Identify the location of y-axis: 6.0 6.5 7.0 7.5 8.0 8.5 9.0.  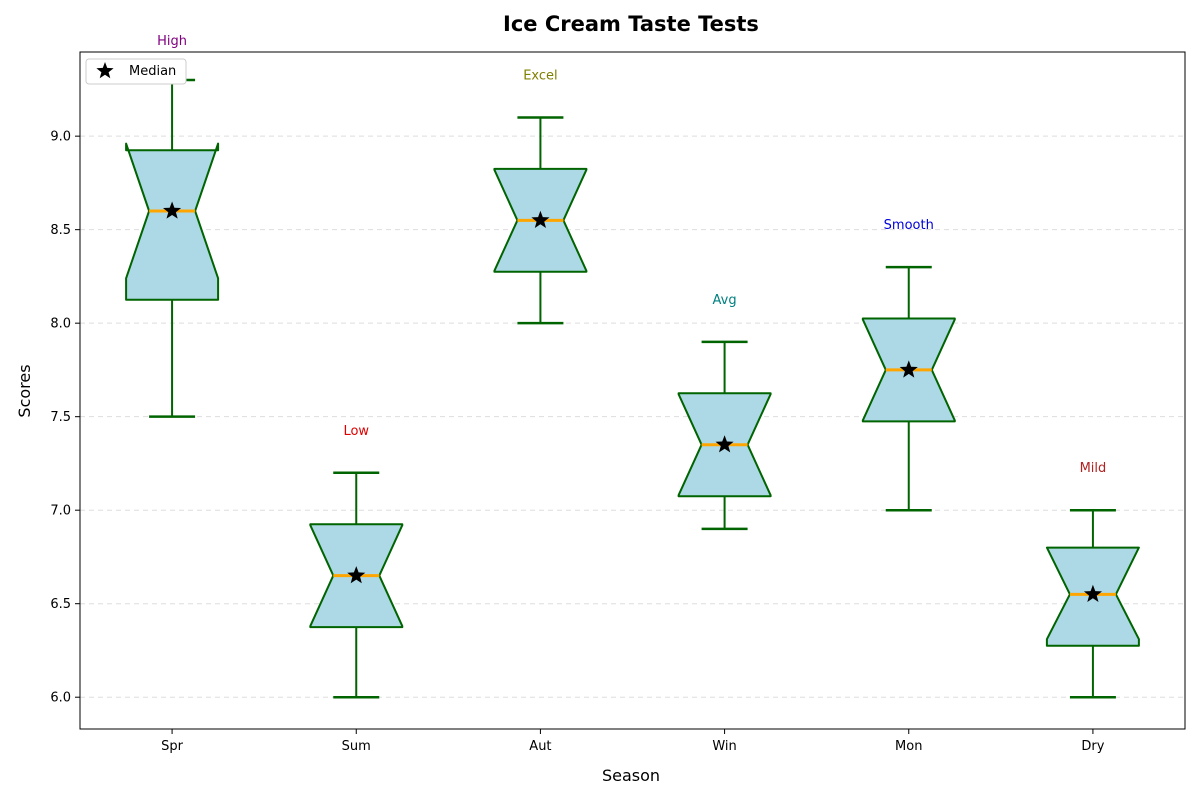
(65, 418).